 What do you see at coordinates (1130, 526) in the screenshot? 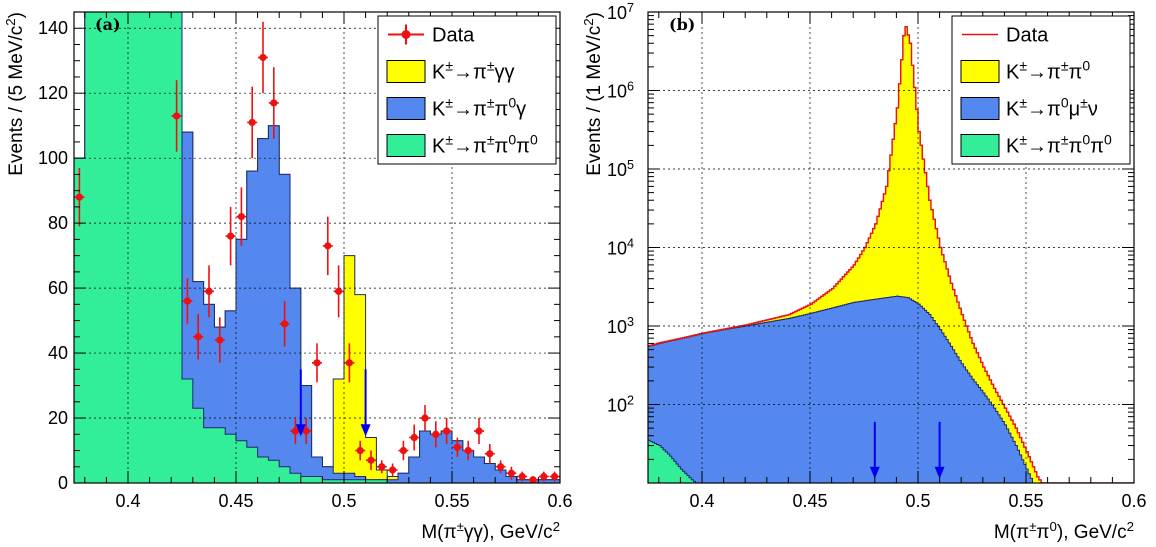
I see `x-axis-title-sup: 2` at bounding box center [1130, 526].